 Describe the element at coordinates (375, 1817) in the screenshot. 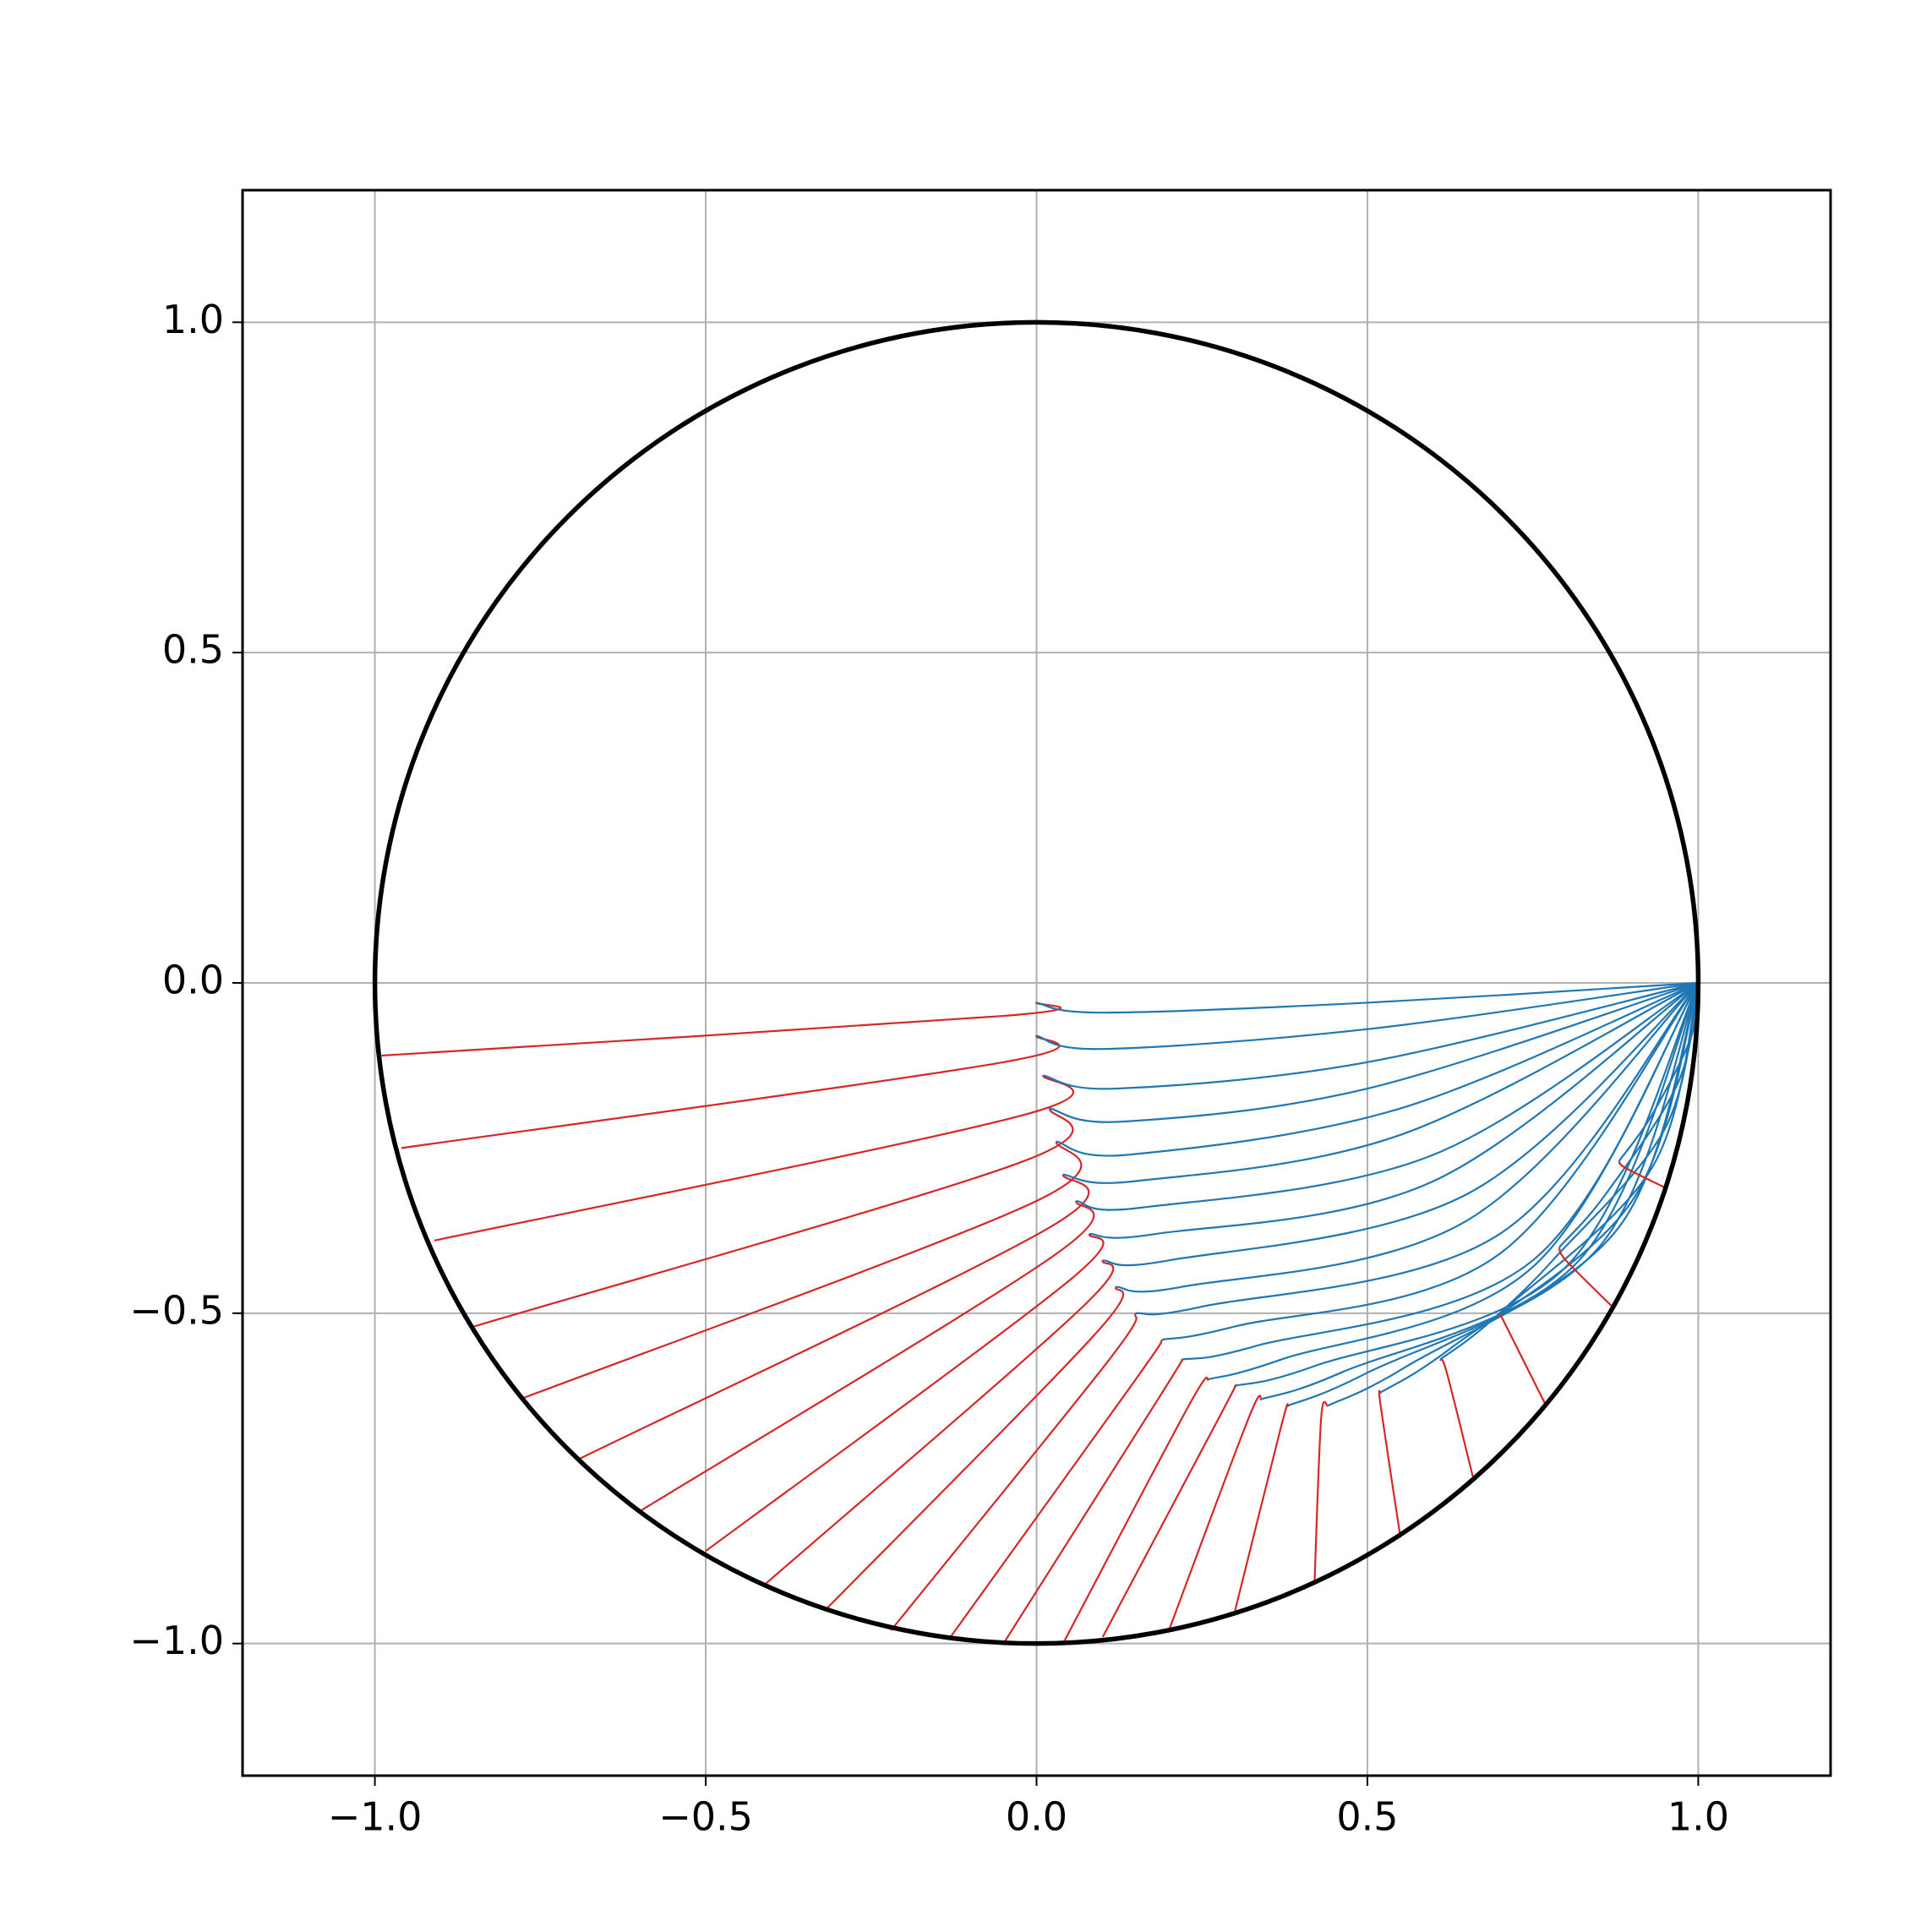

I see `x-tick-label: −1.0` at that location.